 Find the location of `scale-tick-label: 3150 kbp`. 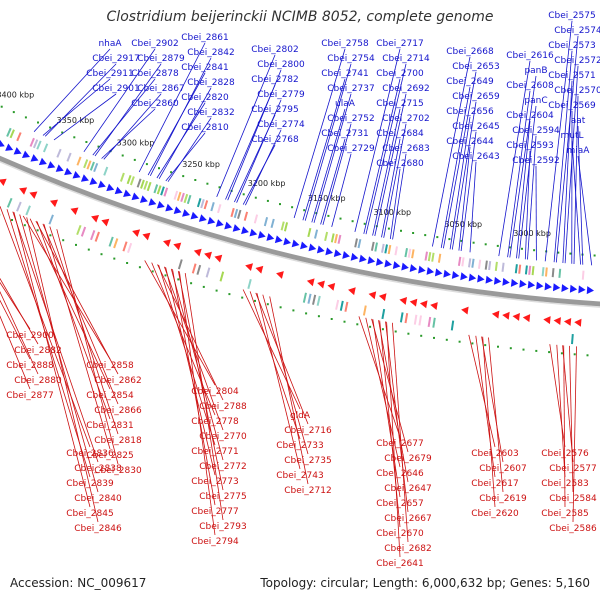

scale-tick-label: 3150 kbp is located at coordinates (327, 198).